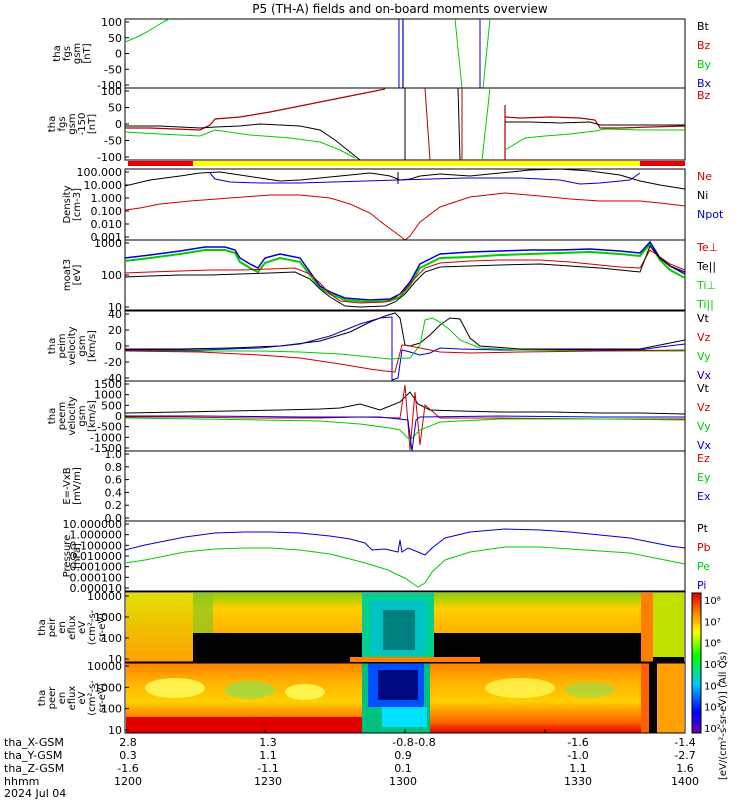 This screenshot has height=800, width=750. Describe the element at coordinates (685, 781) in the screenshot. I see `x-row-value-3-4: 1400` at that location.